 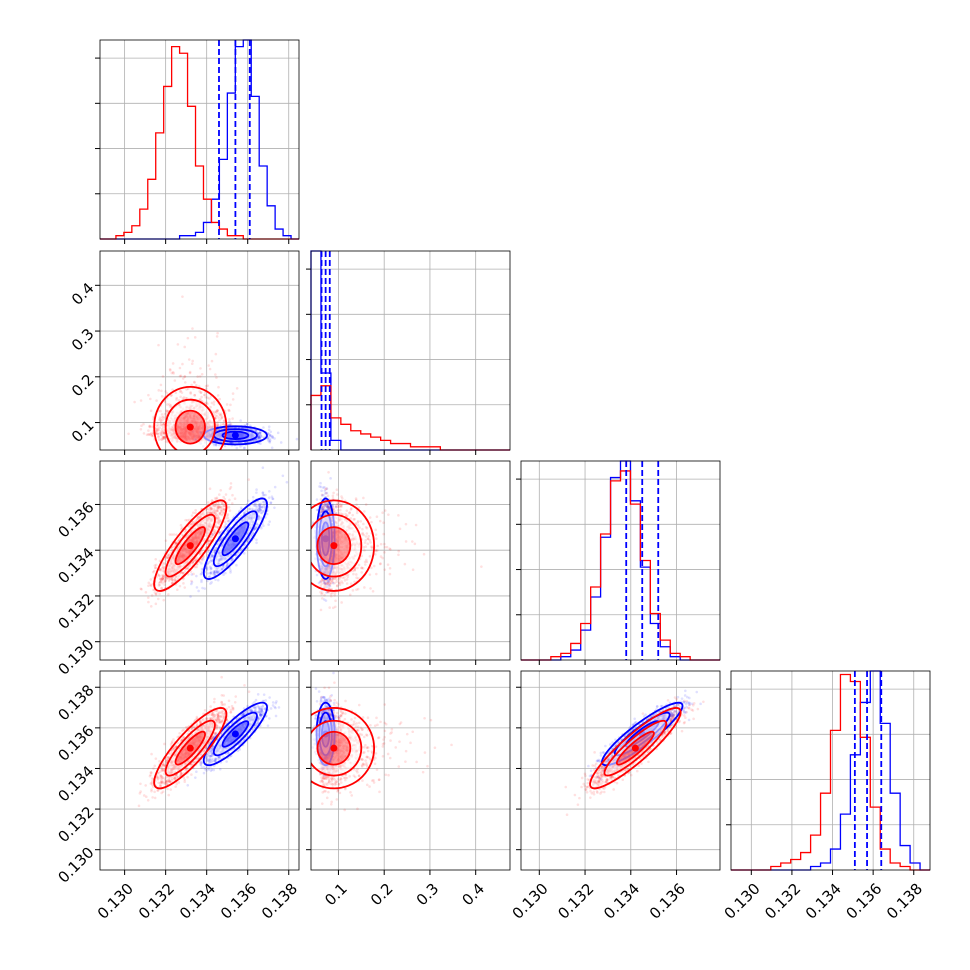 I want to click on panel-frame, so click(x=199, y=350).